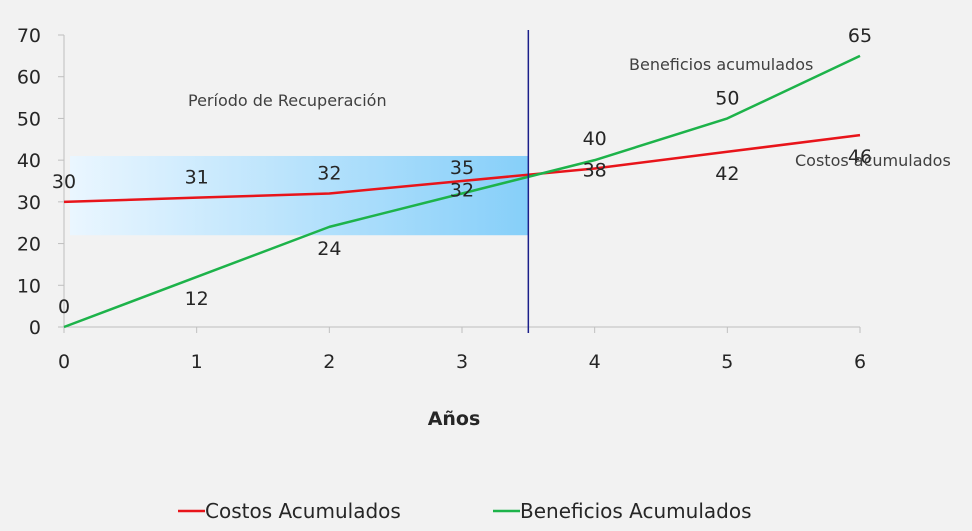  I want to click on data-label-benefits: 12, so click(197, 299).